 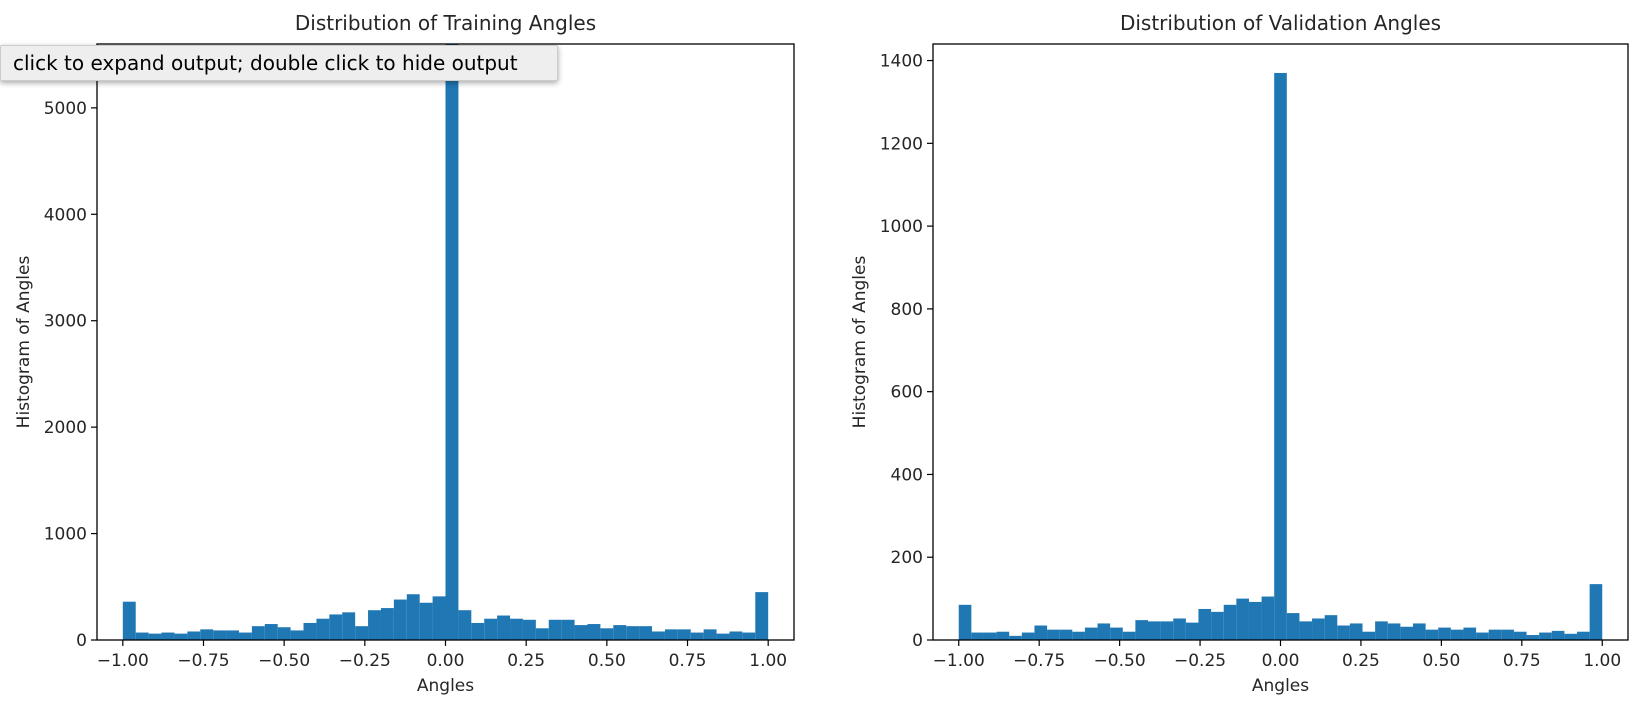 I want to click on x-axis-label: Angles, so click(x=1280, y=686).